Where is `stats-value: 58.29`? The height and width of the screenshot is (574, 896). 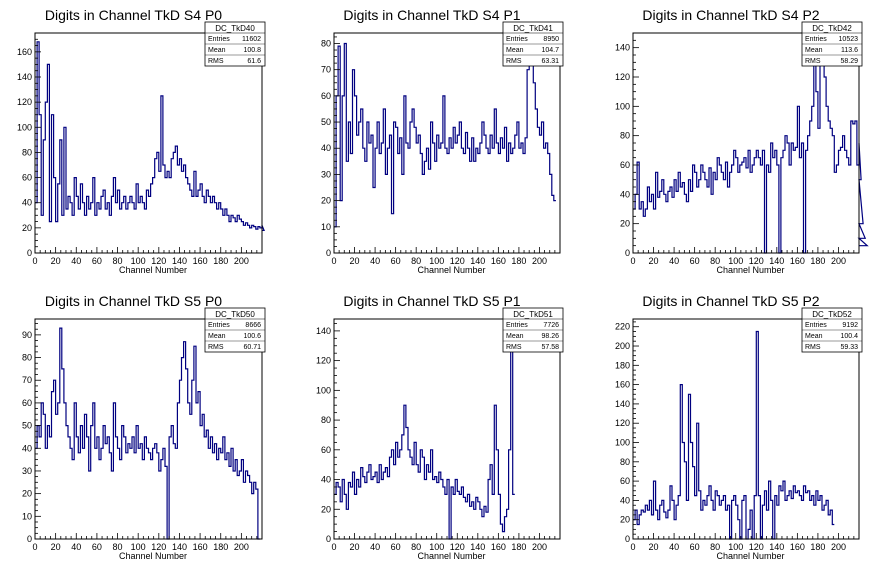 stats-value: 58.29 is located at coordinates (849, 61).